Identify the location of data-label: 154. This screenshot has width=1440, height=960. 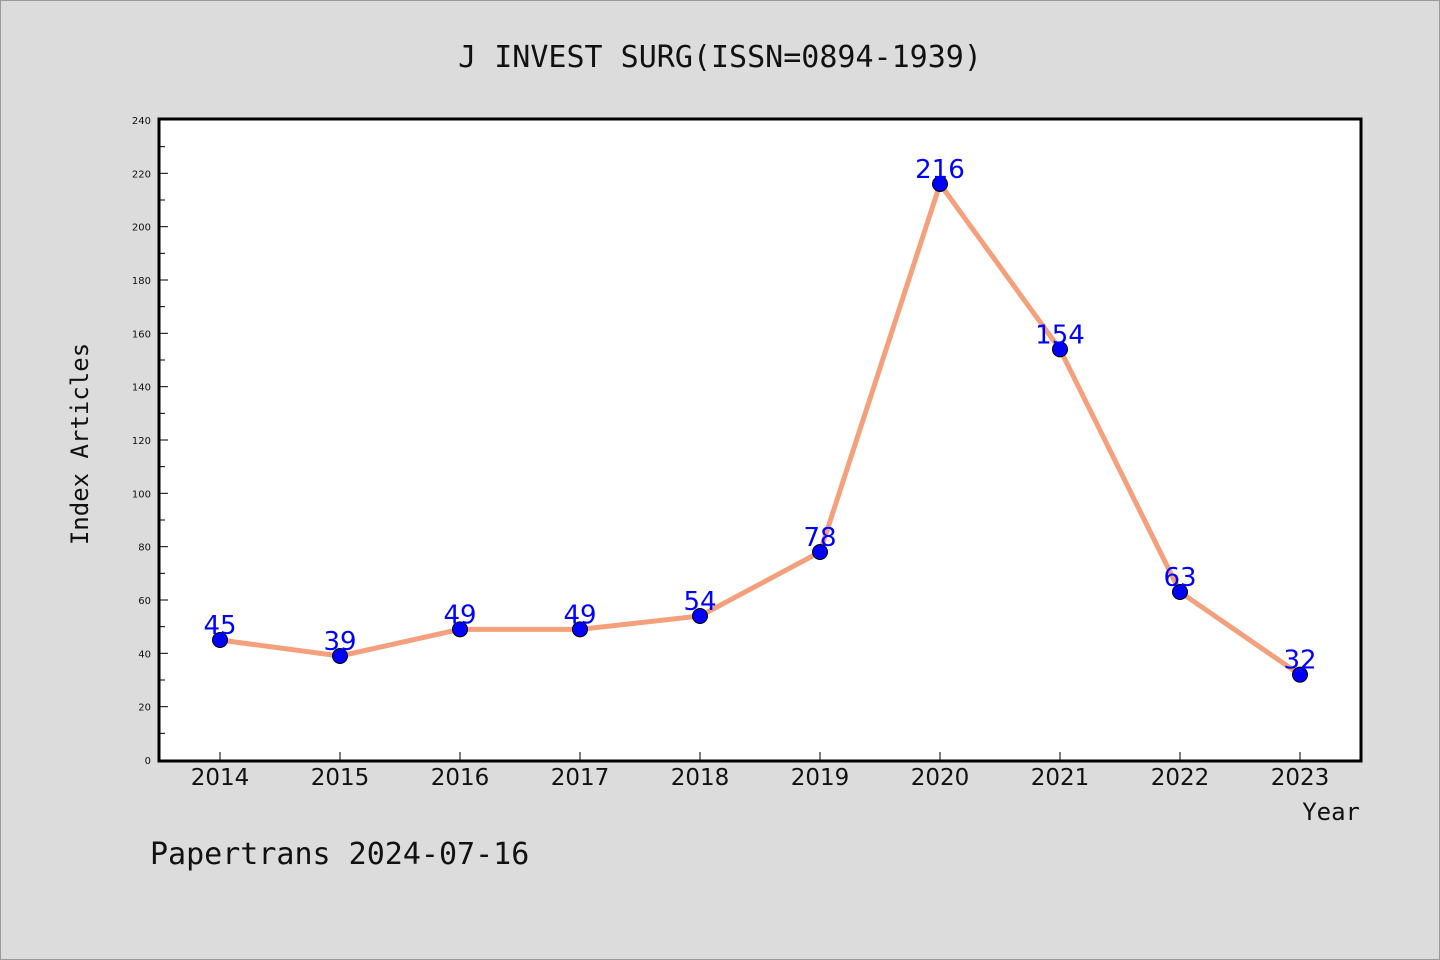
(1060, 335).